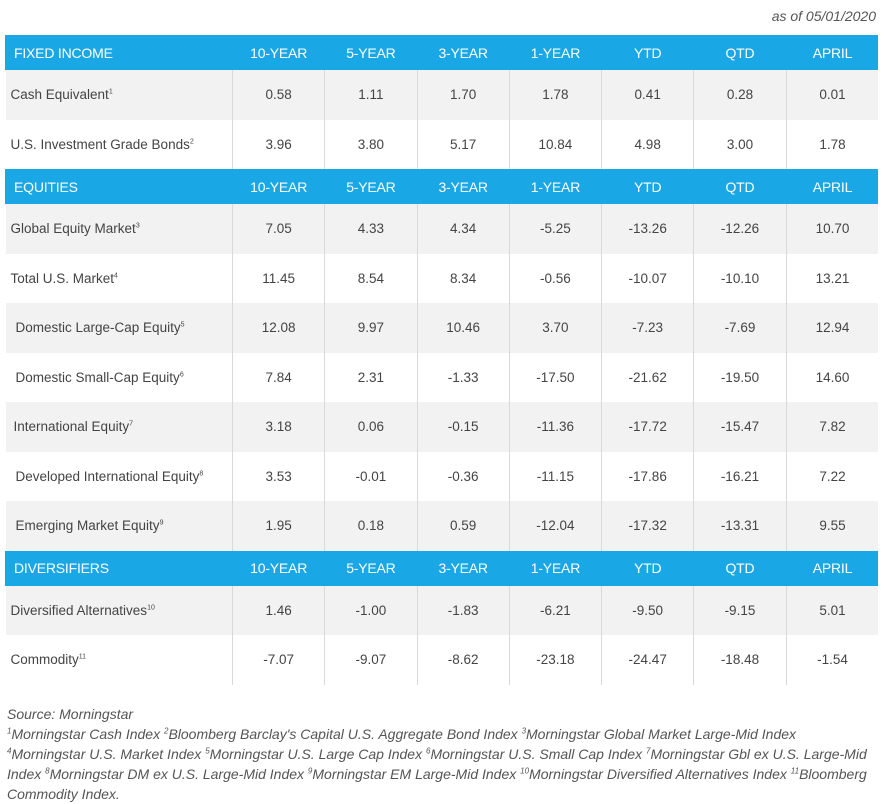 The width and height of the screenshot is (884, 804). I want to click on table-cell: 0.18, so click(371, 526).